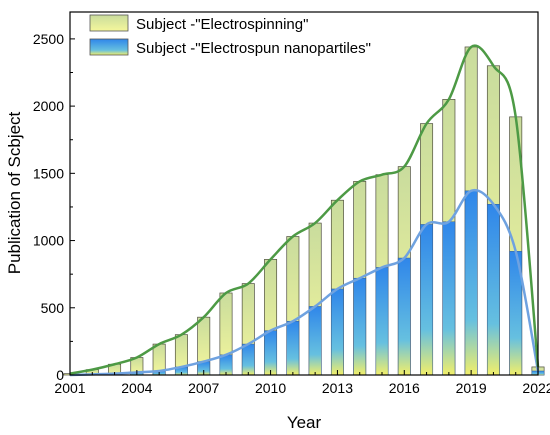  What do you see at coordinates (493, 290) in the screenshot?
I see `bar-nanoparticles-2020` at bounding box center [493, 290].